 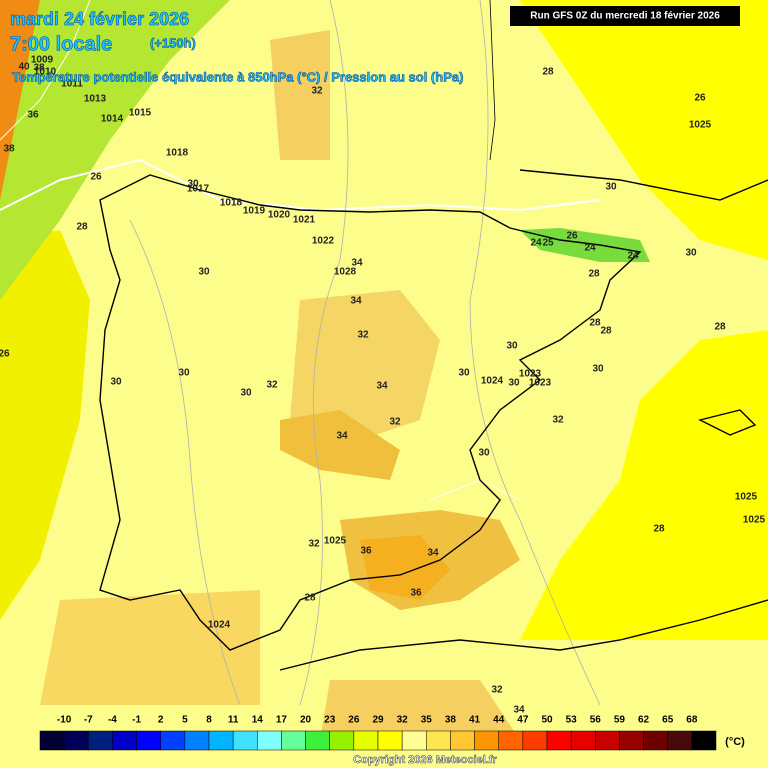 I want to click on map-label: 1019, so click(x=254, y=211).